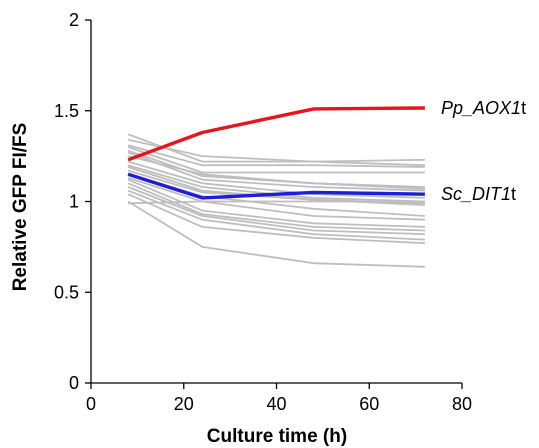  I want to click on x-tick-label: 80, so click(462, 404).